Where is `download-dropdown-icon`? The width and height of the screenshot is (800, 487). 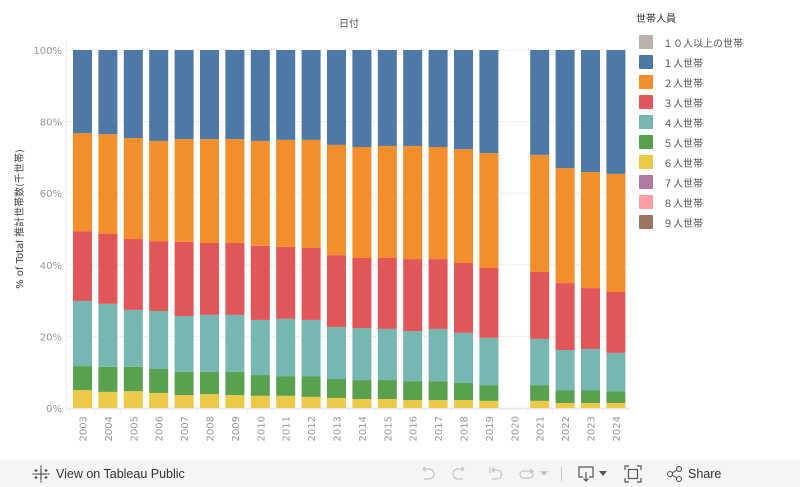 download-dropdown-icon is located at coordinates (603, 473).